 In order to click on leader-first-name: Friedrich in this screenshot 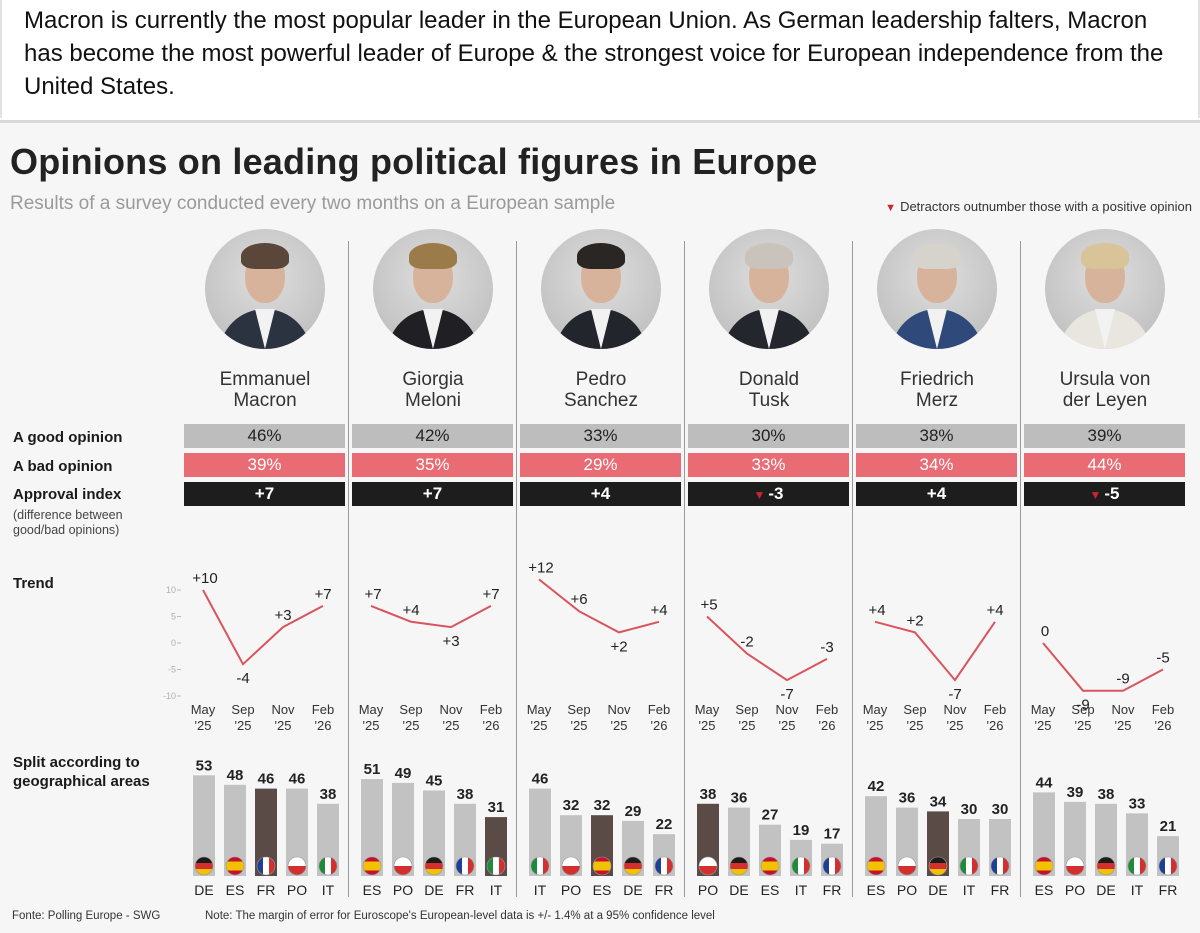, I will do `click(937, 379)`.